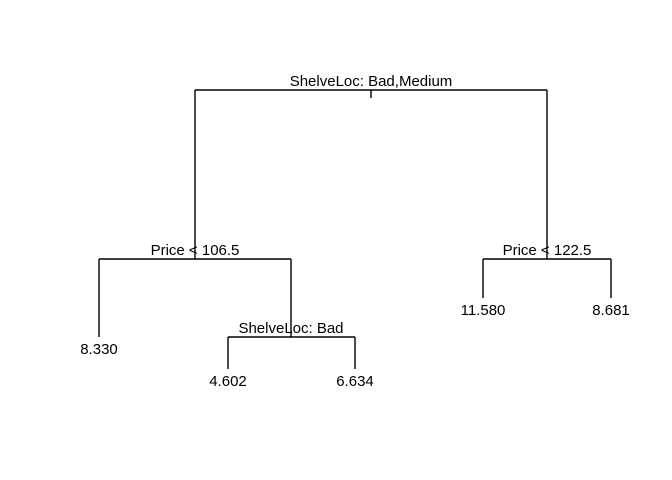 The height and width of the screenshot is (480, 672). I want to click on leaf-value-leaf_11580: 11.580, so click(483, 310).